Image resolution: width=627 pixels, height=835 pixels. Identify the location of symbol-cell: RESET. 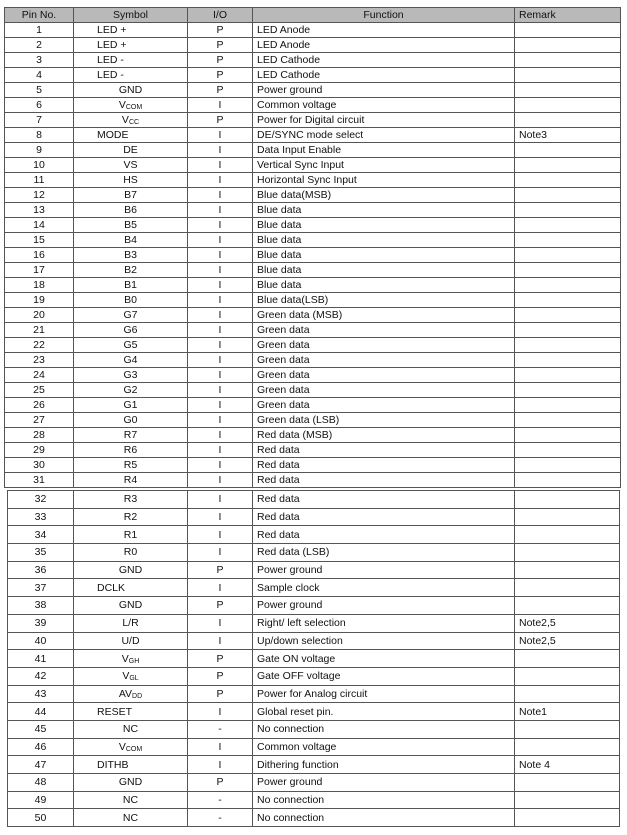
(130, 711).